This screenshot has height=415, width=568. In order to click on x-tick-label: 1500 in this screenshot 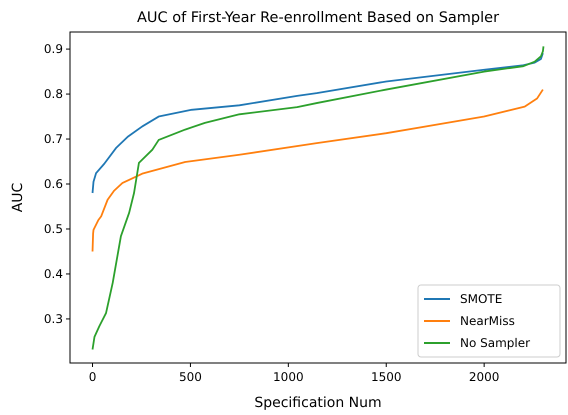, I will do `click(386, 377)`.